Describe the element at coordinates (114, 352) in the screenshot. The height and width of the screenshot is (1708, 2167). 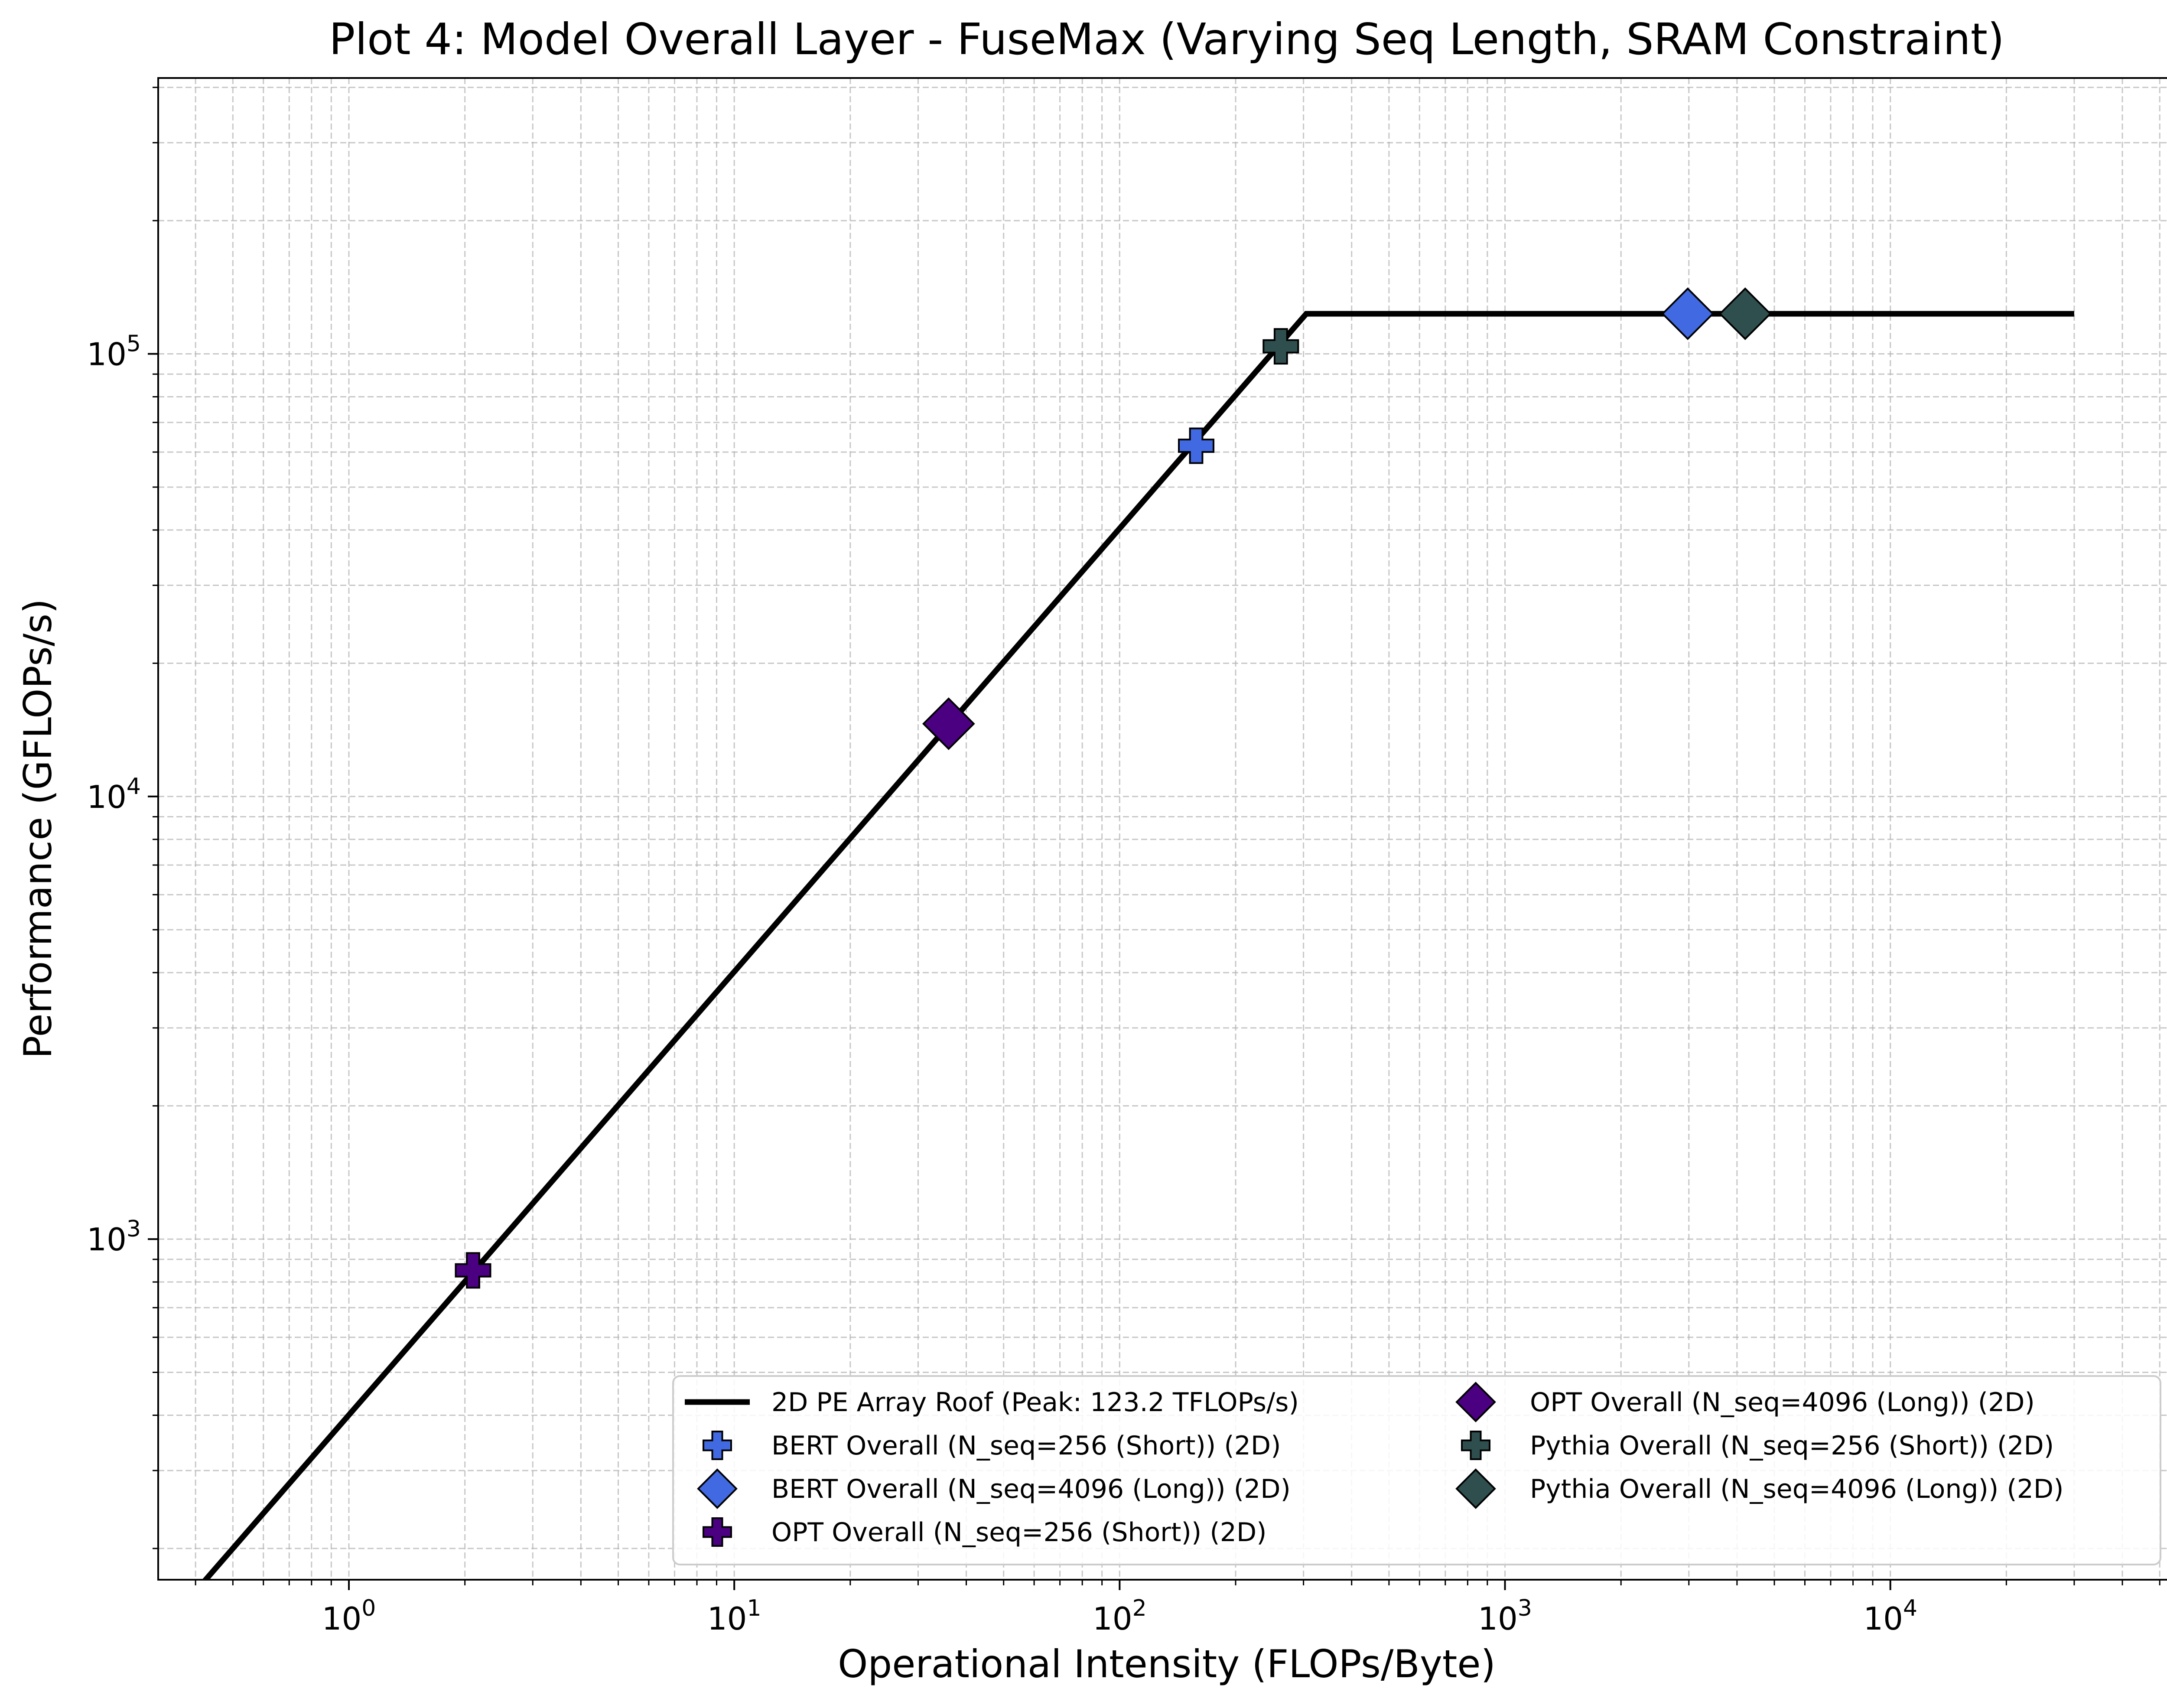
I see `y-tick-label: 10⁵` at that location.